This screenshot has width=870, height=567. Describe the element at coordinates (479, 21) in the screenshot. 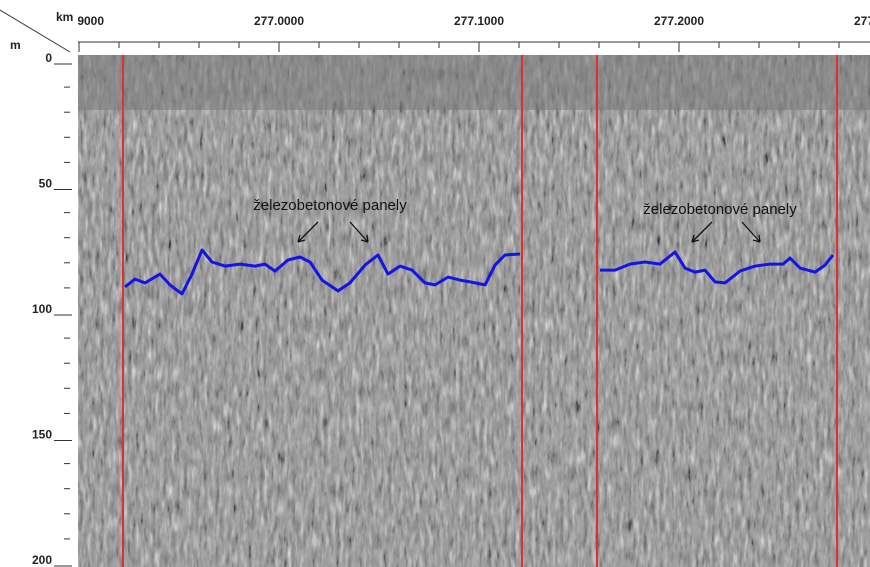

I see `x-tick-label: 277.1000` at that location.